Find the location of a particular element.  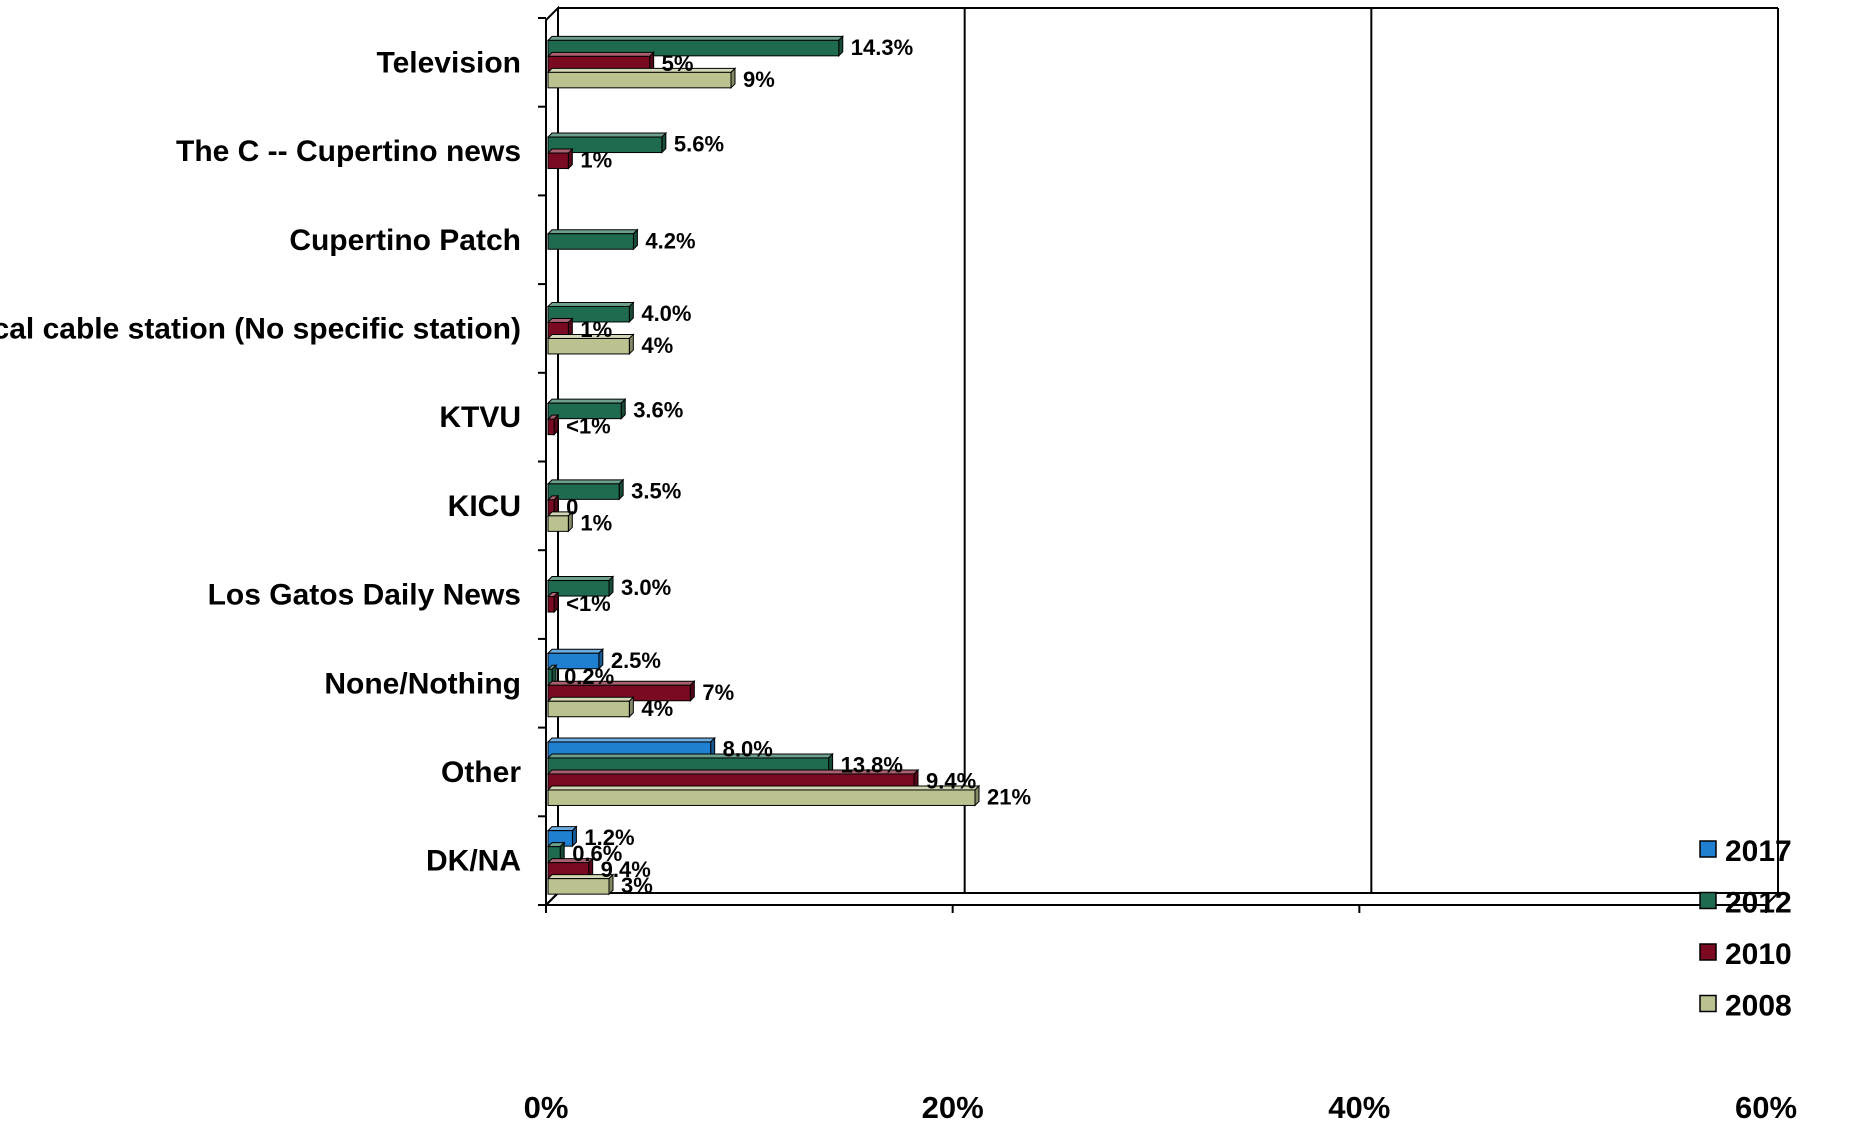

data-label-2012-cupertino-patch: 4.2% is located at coordinates (670, 240).